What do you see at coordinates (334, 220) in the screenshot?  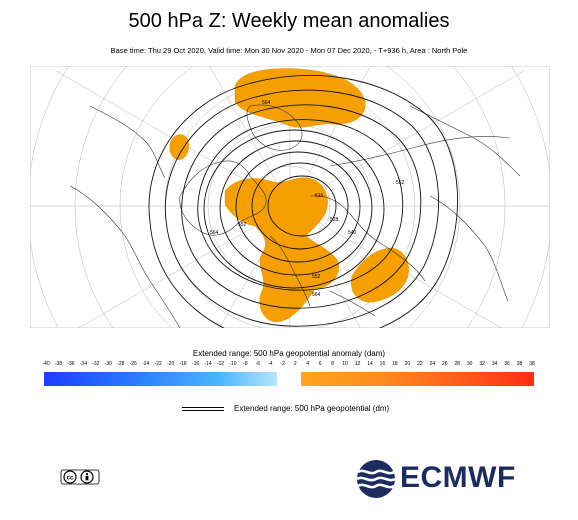 I see `svg-text: 528` at bounding box center [334, 220].